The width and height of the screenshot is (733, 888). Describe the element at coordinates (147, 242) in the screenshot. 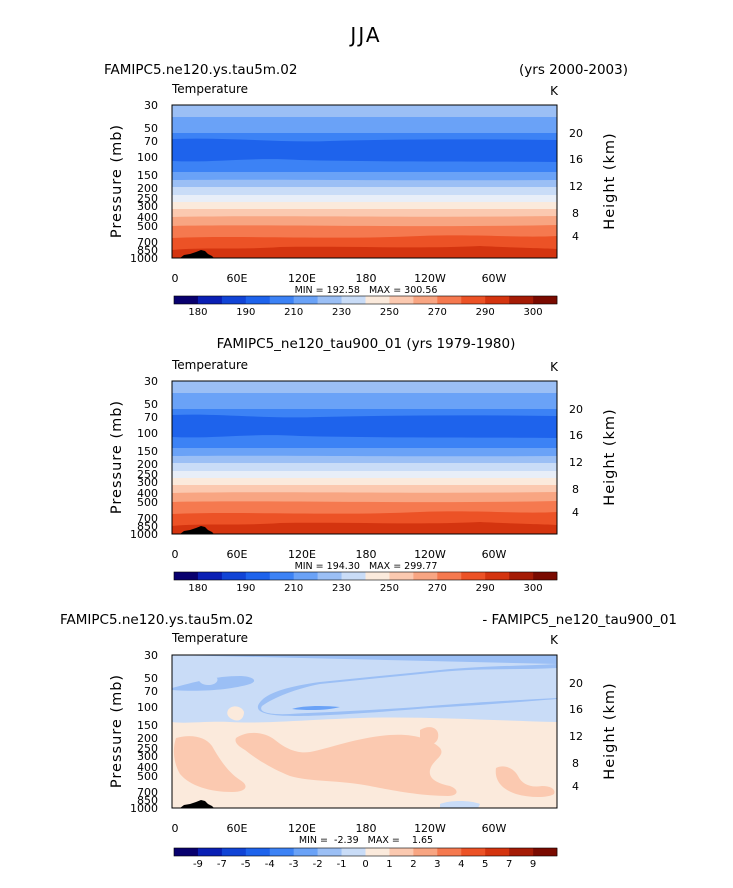

I see `panel-1-ytick: 700` at that location.